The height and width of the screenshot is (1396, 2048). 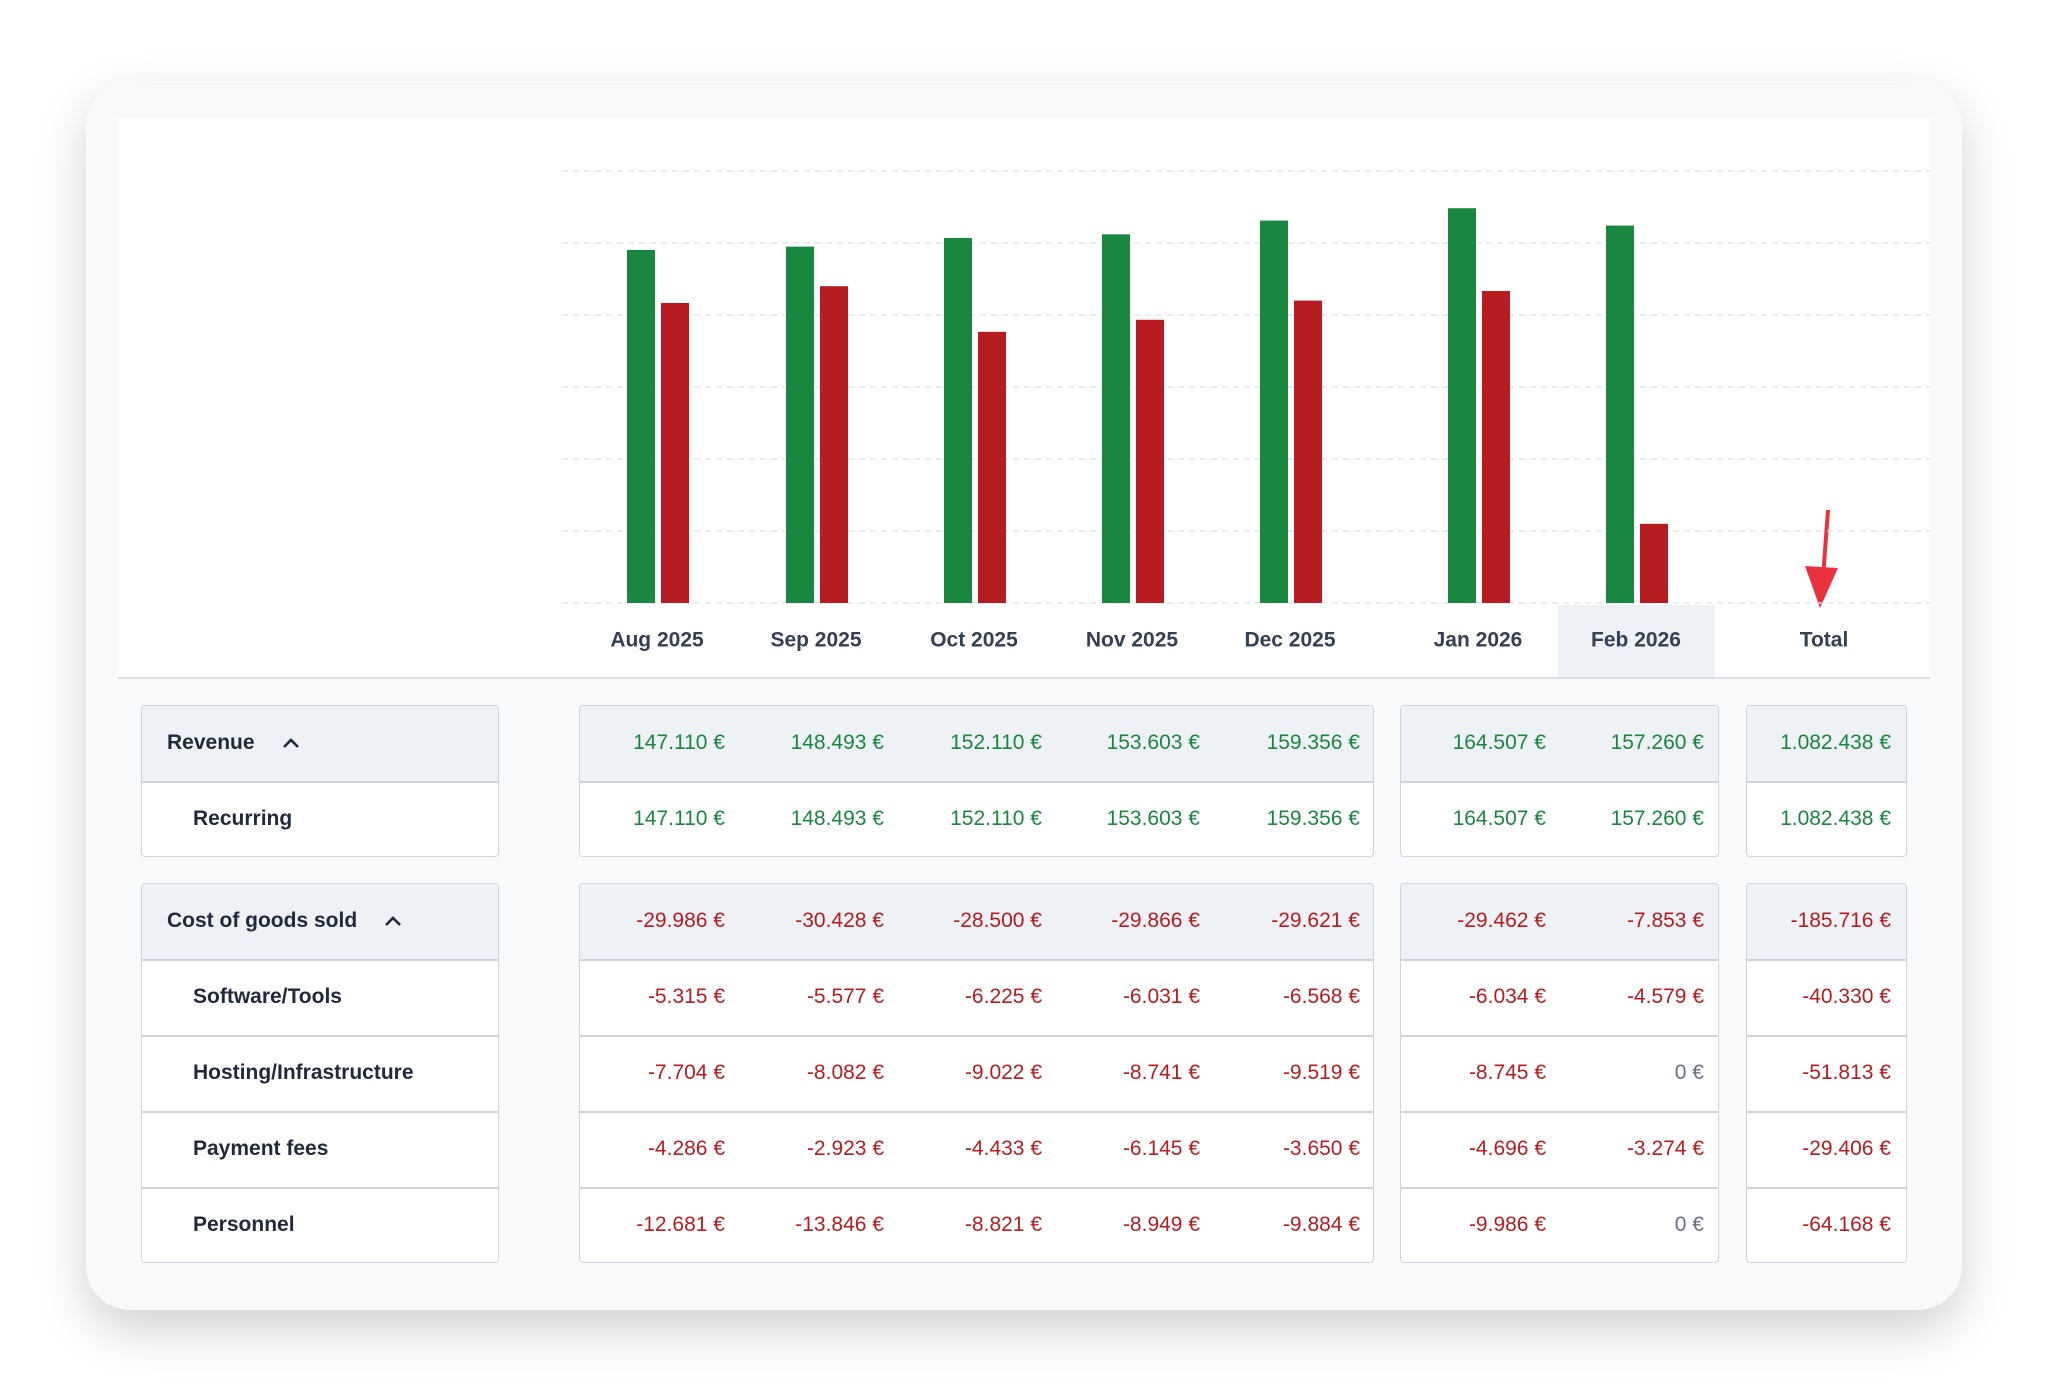 What do you see at coordinates (1825, 544) in the screenshot?
I see `arrow-shaft` at bounding box center [1825, 544].